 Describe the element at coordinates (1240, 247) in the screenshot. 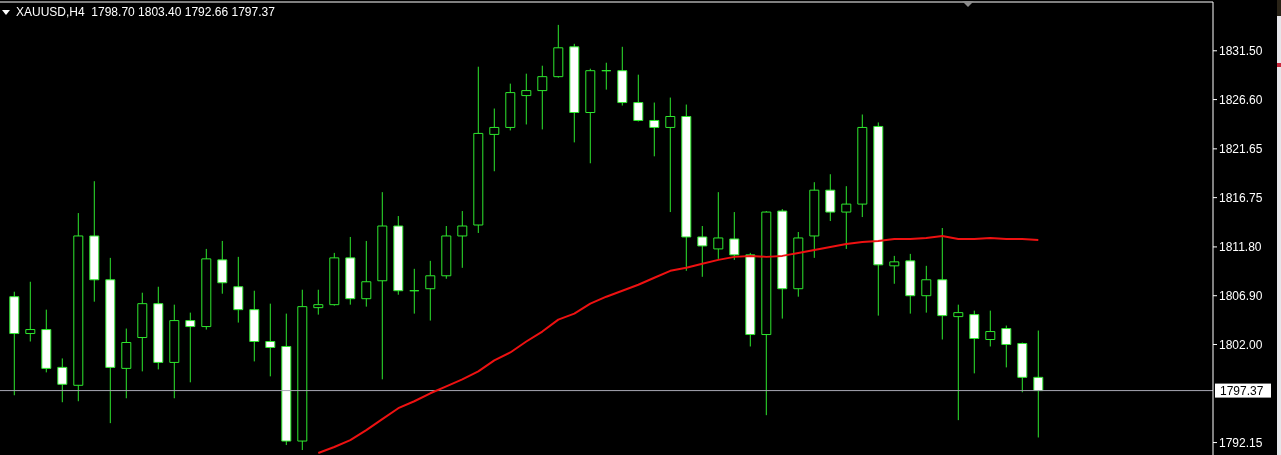

I see `y-tick-label: 1811.80` at that location.